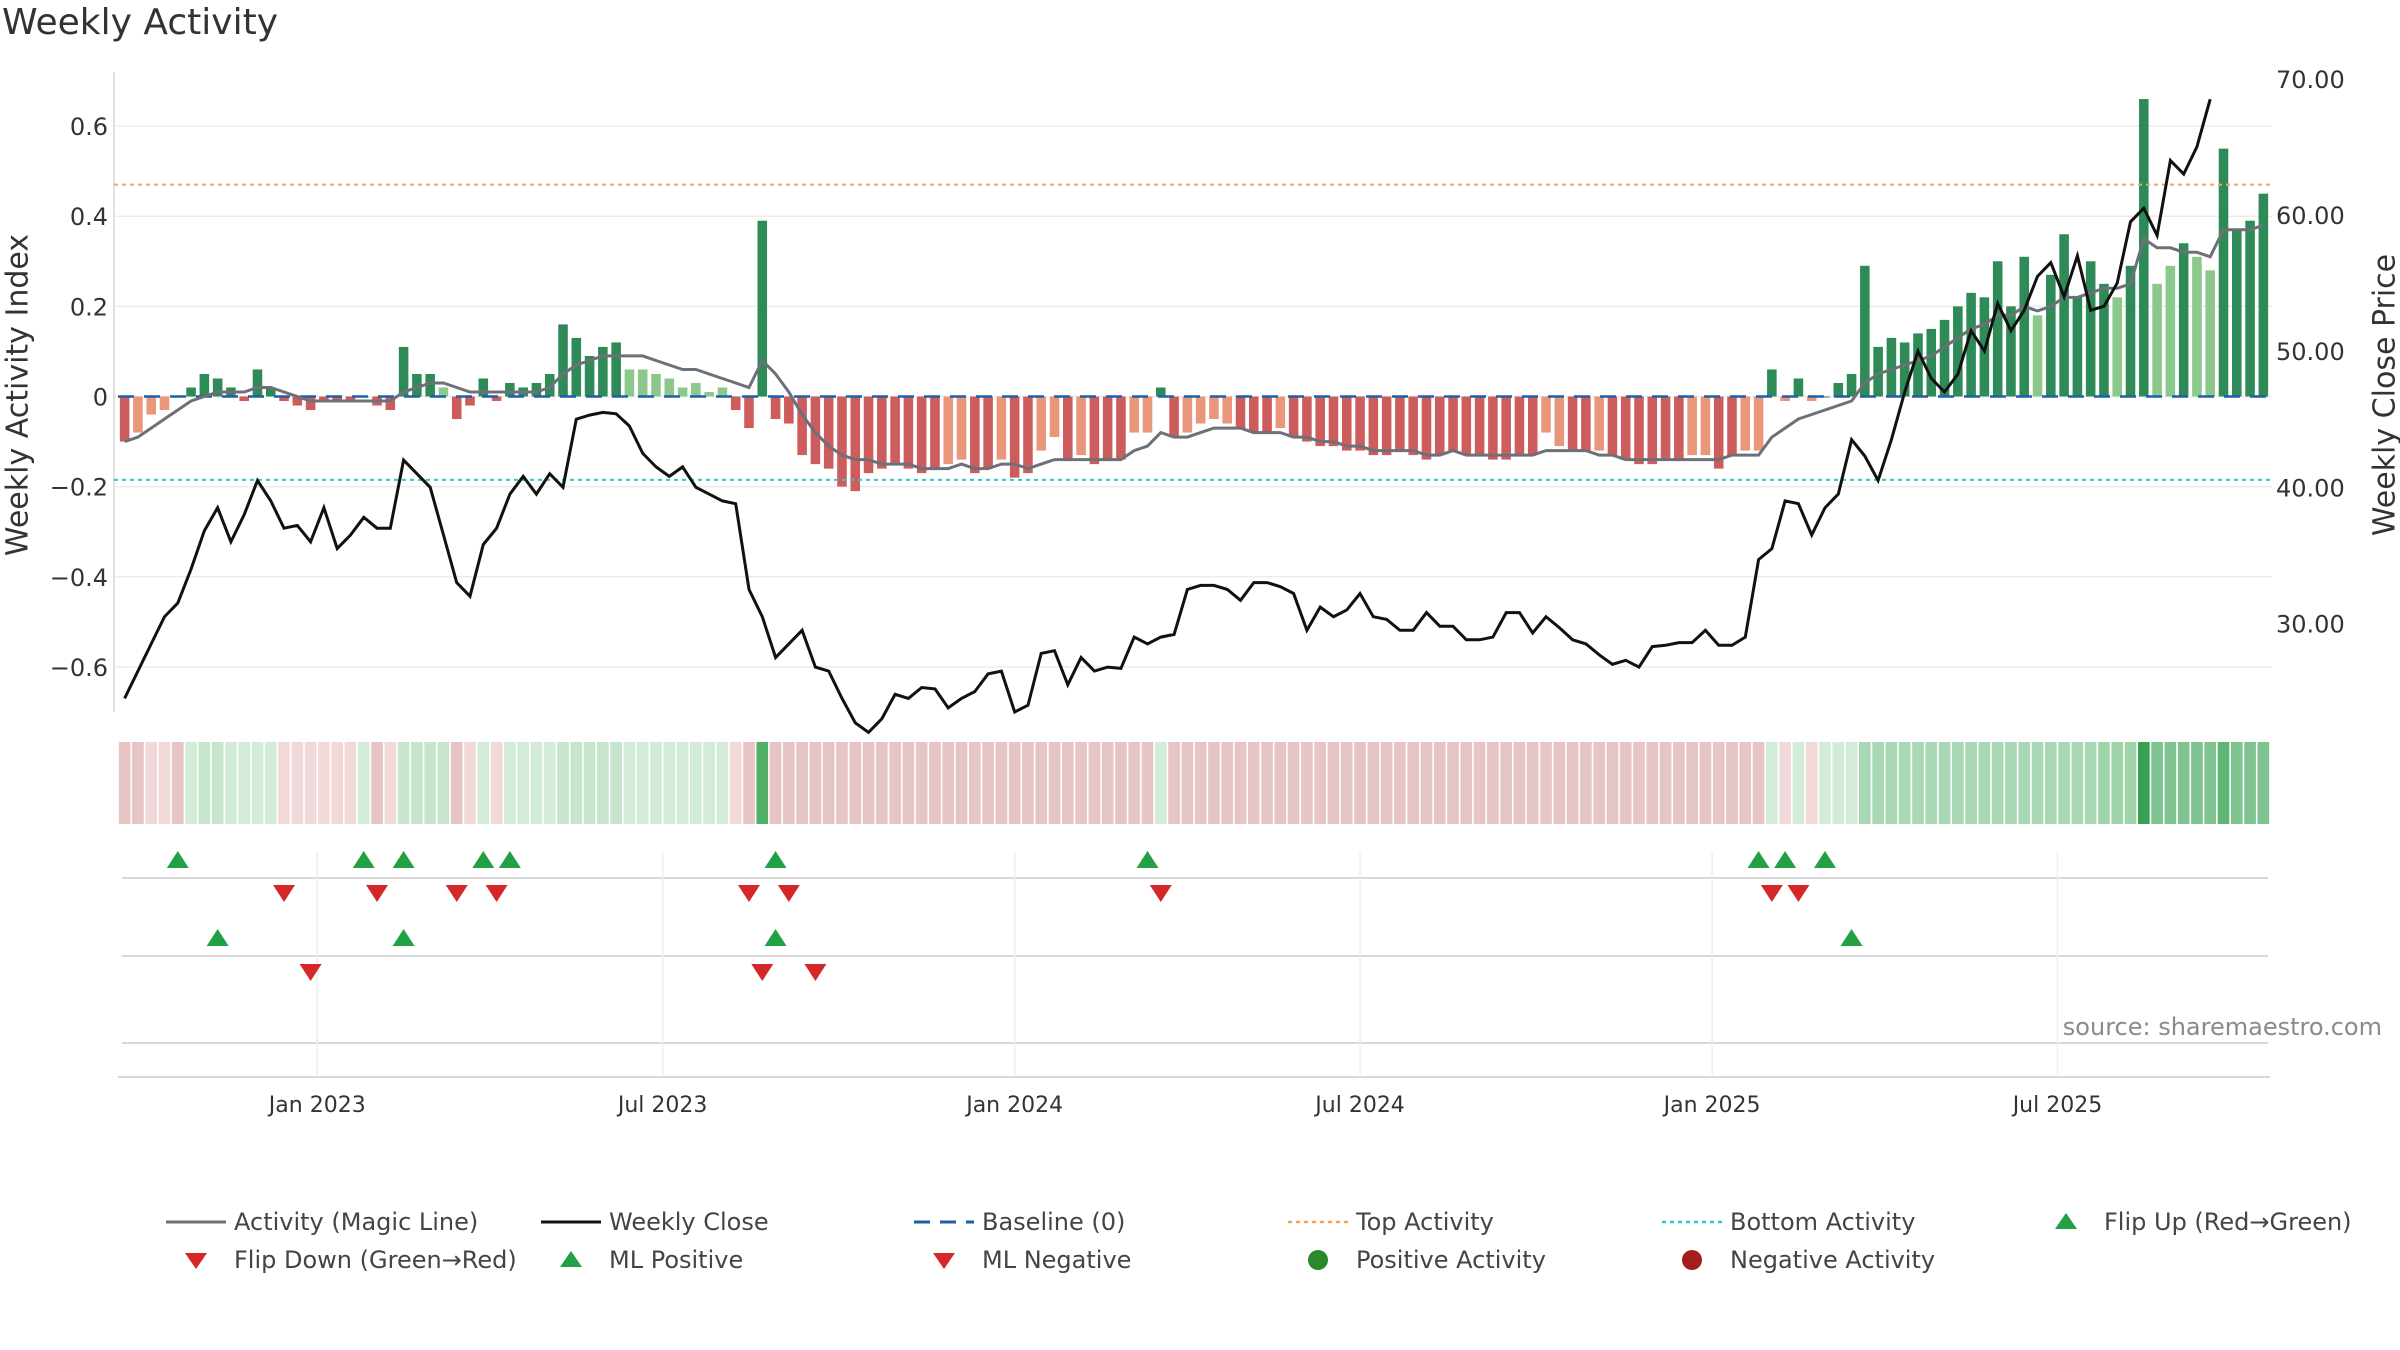  Describe the element at coordinates (1013, 1105) in the screenshot. I see `x-tick-label: Jan 2024` at that location.